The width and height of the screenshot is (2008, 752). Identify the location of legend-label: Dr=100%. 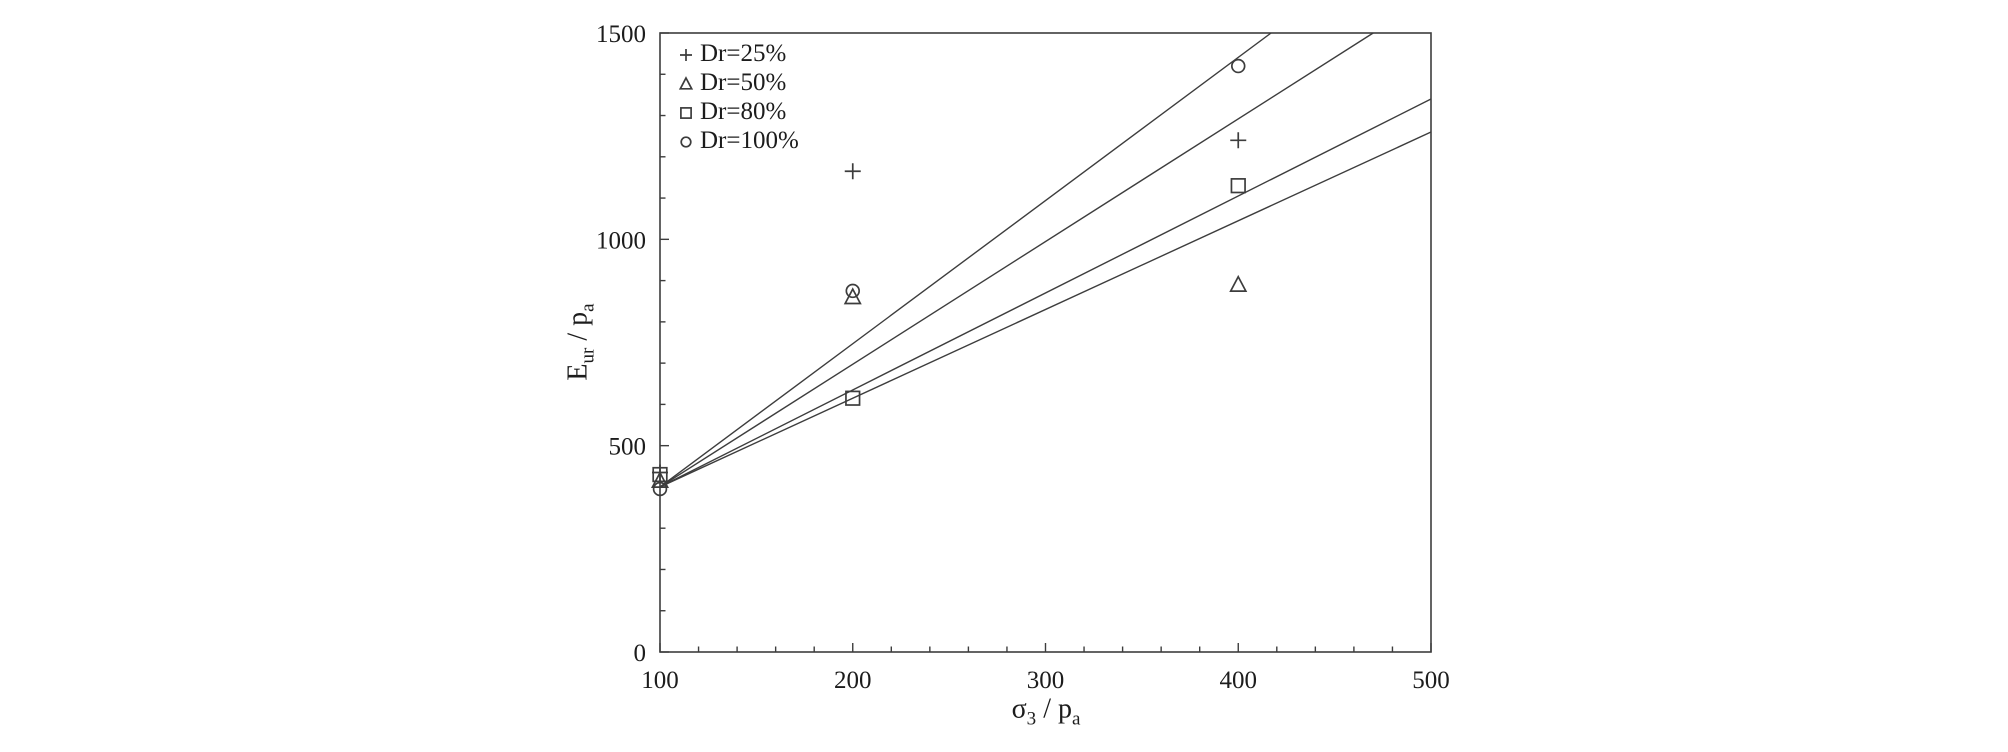
(749, 140).